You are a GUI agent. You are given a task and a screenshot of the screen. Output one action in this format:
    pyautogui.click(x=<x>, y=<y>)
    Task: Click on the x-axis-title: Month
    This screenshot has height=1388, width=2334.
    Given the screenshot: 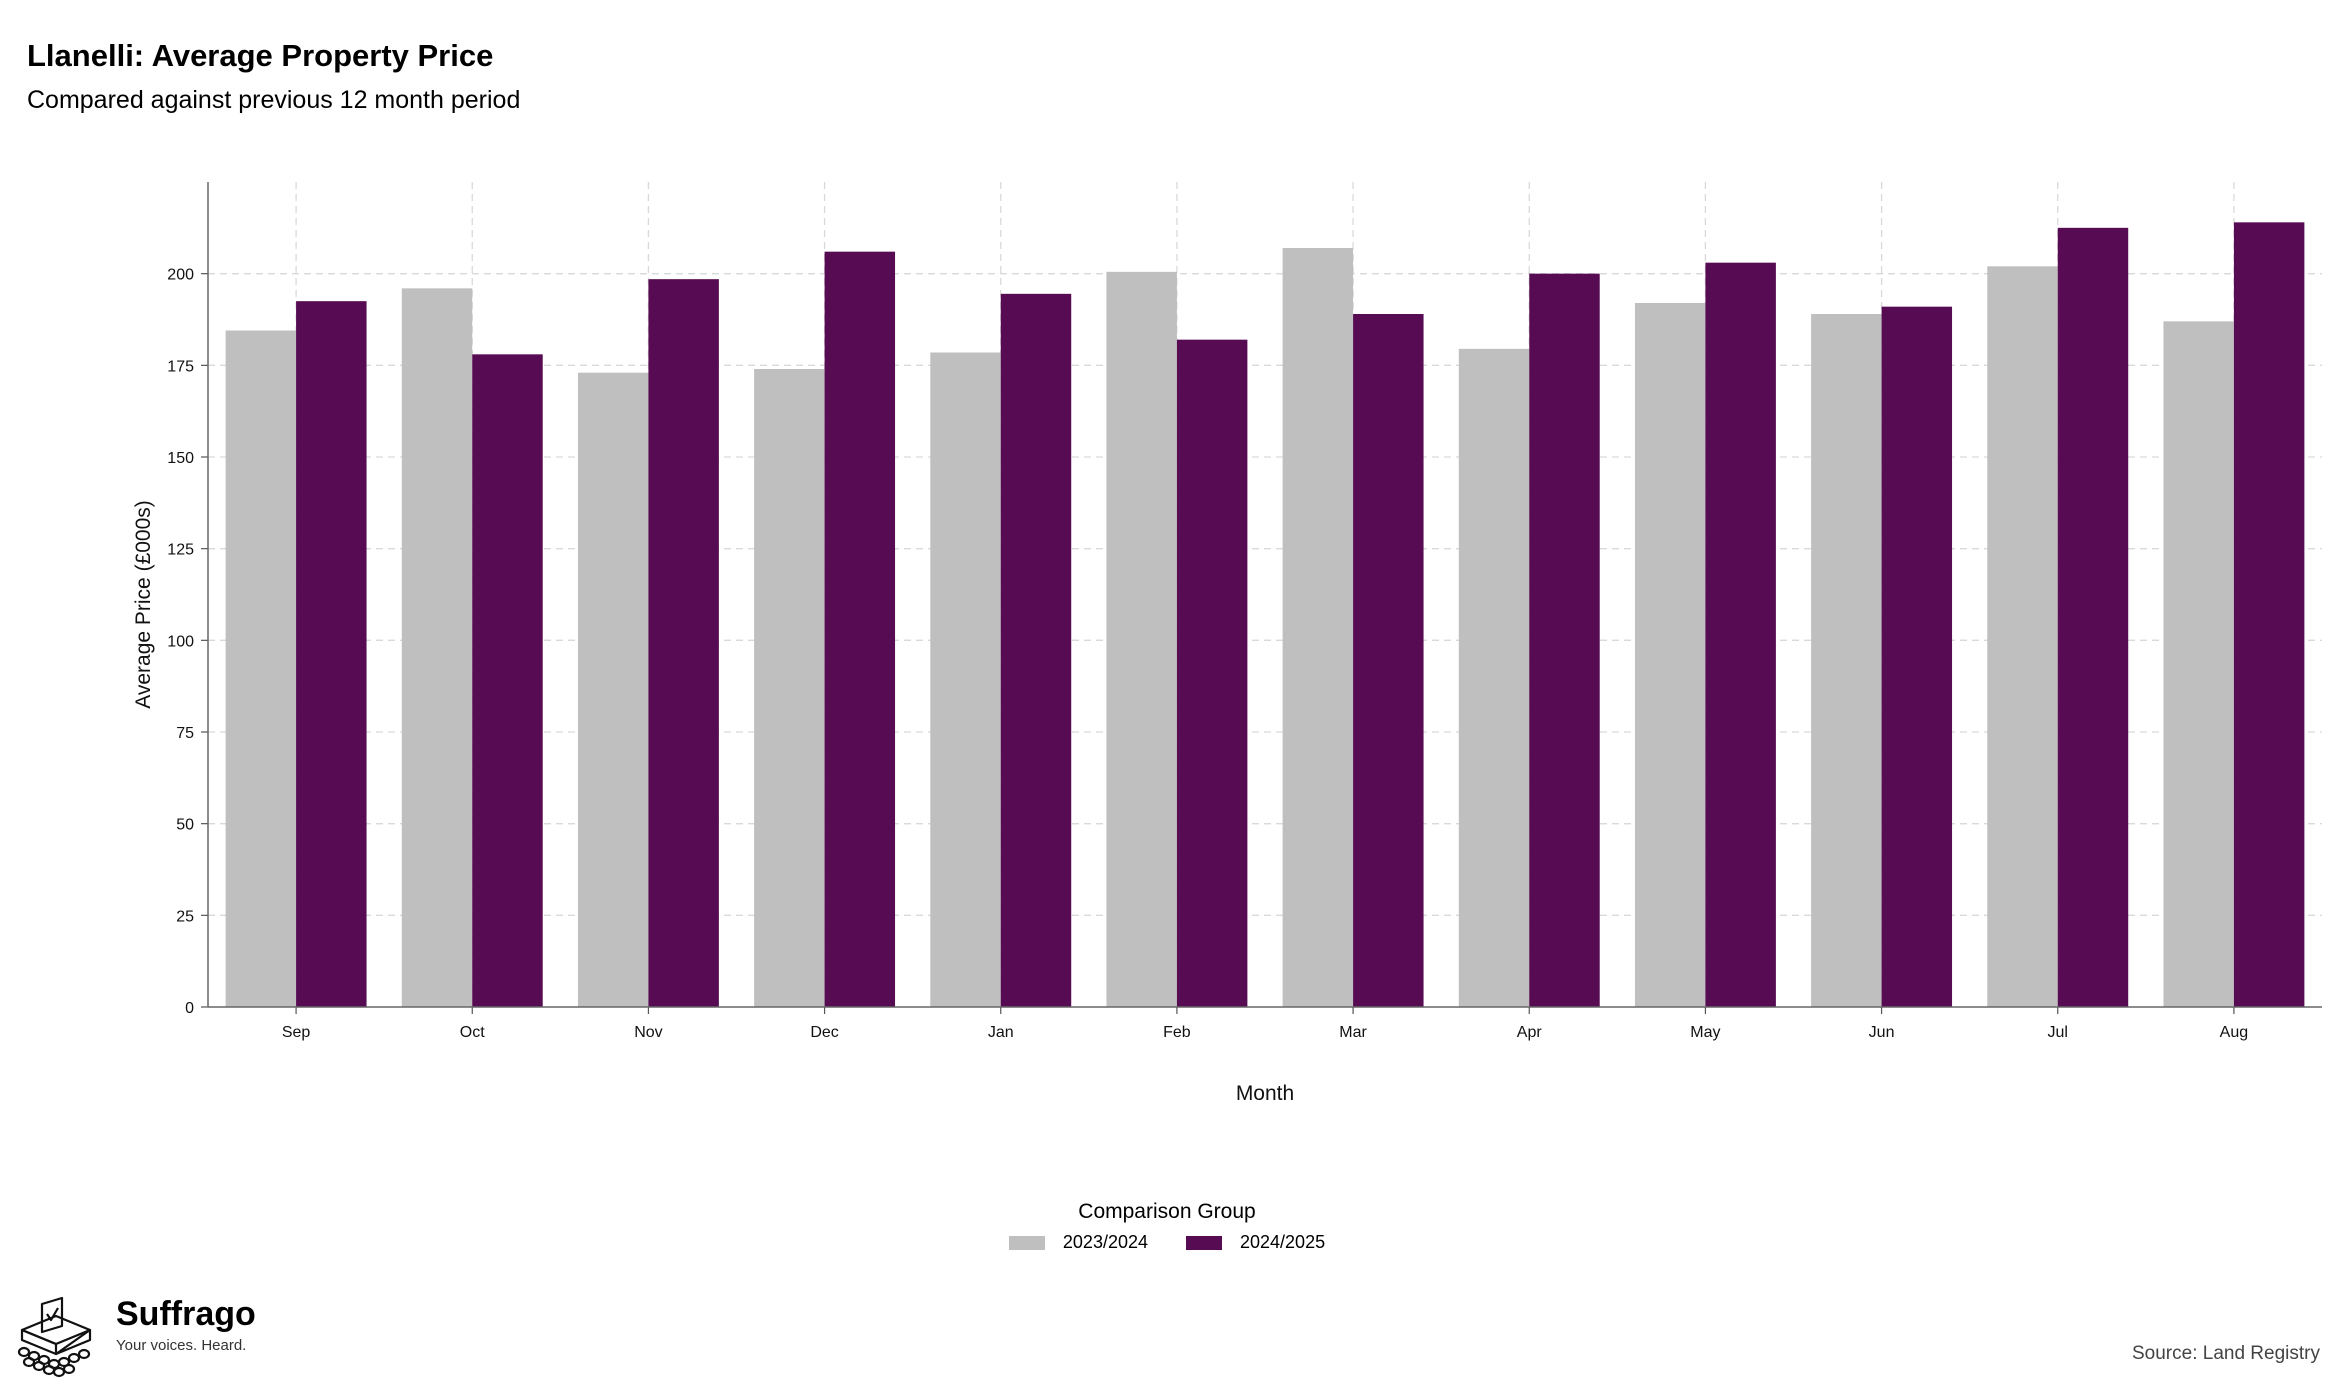 What is the action you would take?
    pyautogui.click(x=1265, y=1093)
    